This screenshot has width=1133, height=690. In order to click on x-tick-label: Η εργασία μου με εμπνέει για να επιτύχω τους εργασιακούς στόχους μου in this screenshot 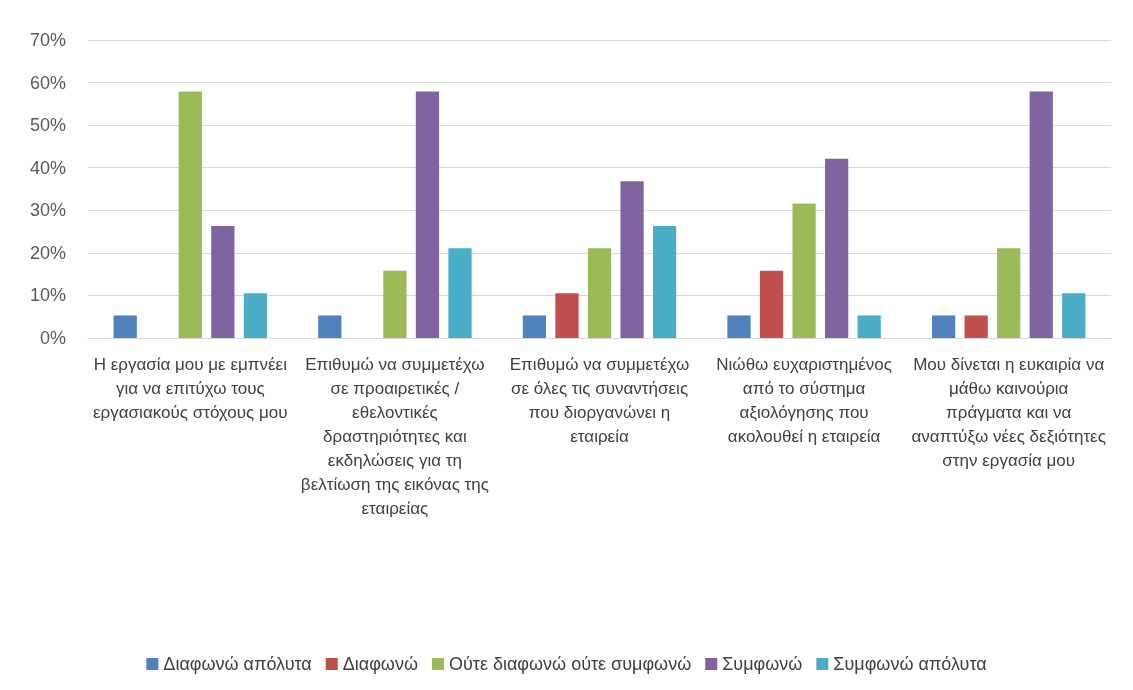, I will do `click(190, 388)`.